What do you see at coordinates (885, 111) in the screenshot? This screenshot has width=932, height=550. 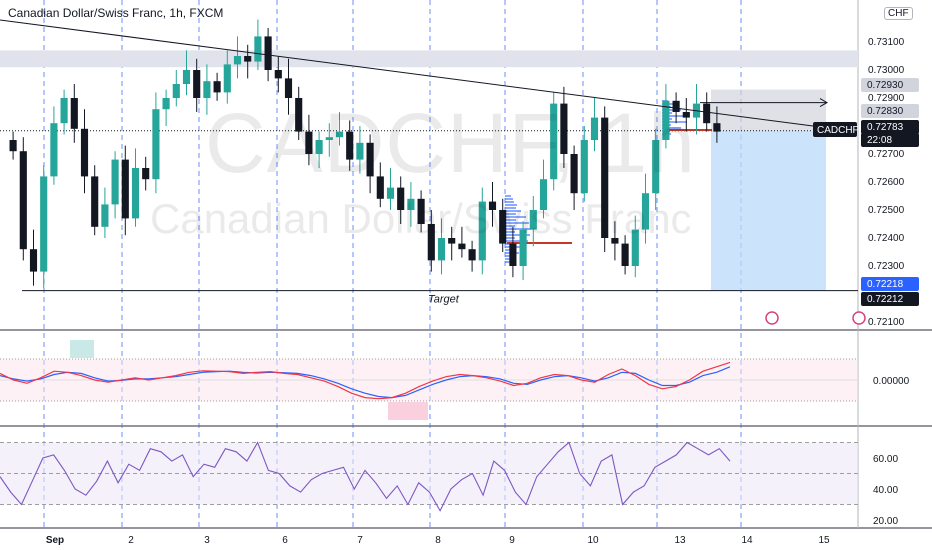 I see `price-label: 0.72830` at bounding box center [885, 111].